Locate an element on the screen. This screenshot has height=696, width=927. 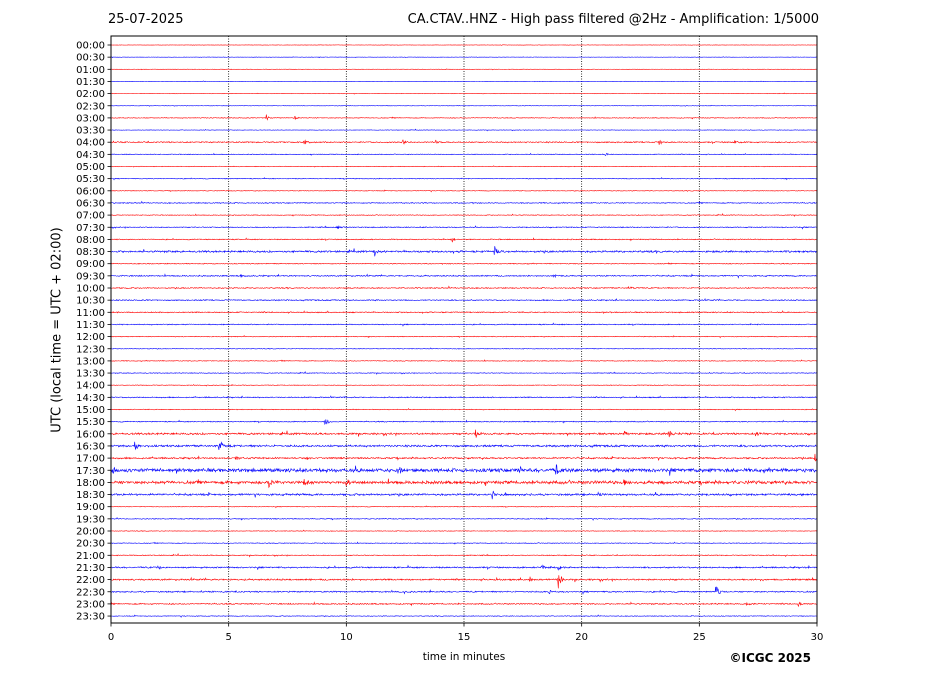
x-tick-label: 25 is located at coordinates (699, 637).